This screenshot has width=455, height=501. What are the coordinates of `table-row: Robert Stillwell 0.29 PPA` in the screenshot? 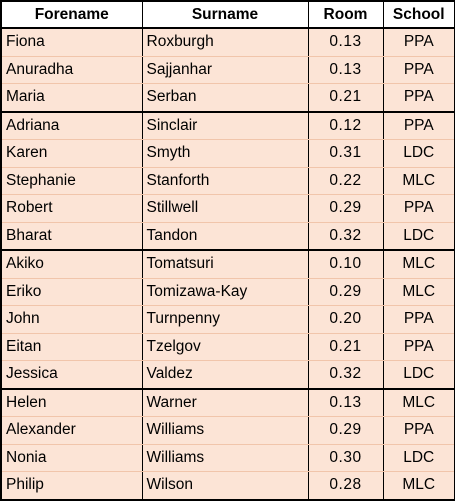 It's located at (227, 208).